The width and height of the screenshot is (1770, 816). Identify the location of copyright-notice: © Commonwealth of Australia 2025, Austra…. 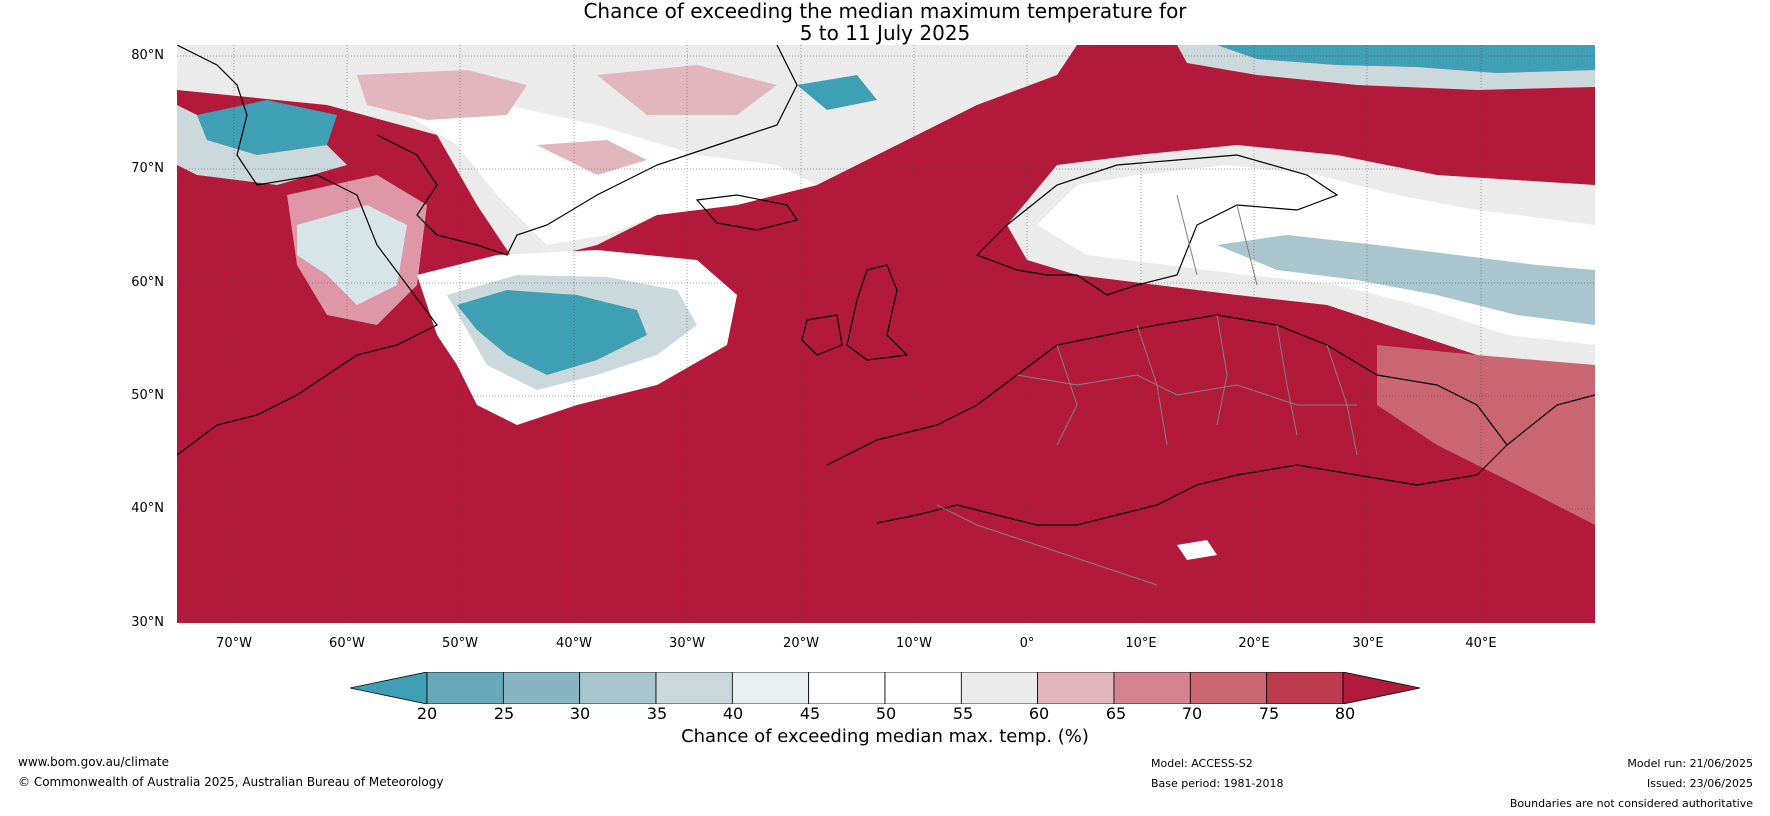
(231, 782).